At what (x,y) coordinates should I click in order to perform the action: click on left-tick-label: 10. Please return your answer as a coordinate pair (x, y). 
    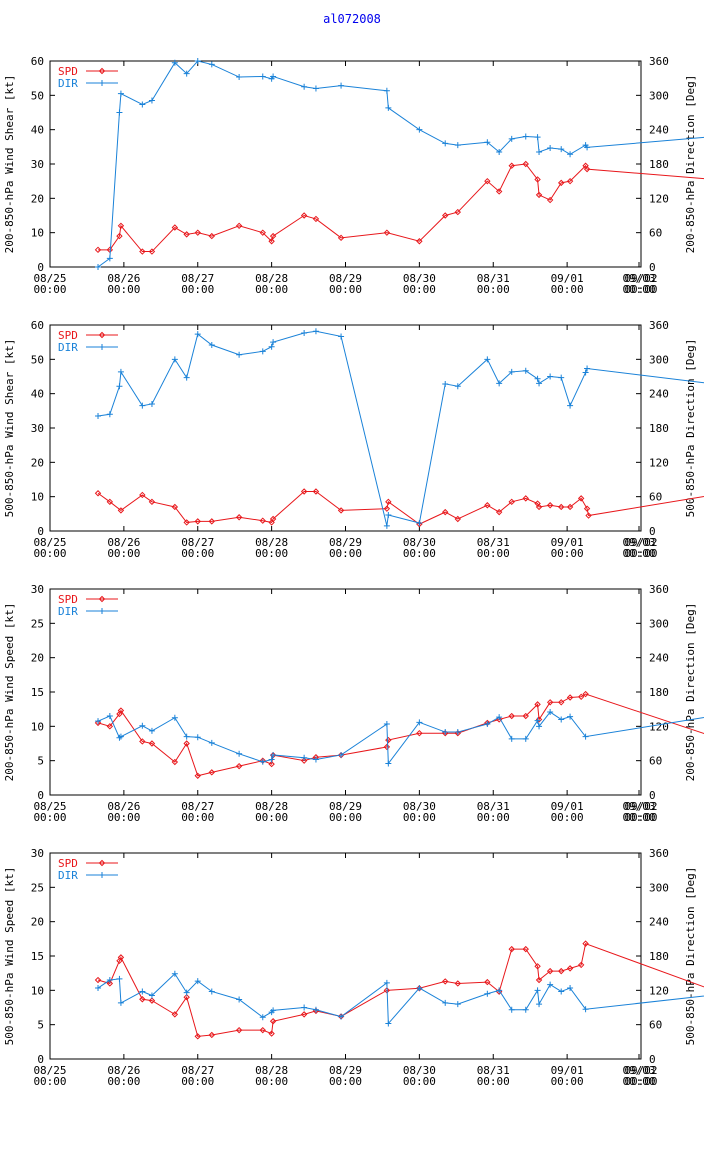
    Looking at the image, I should click on (37, 233).